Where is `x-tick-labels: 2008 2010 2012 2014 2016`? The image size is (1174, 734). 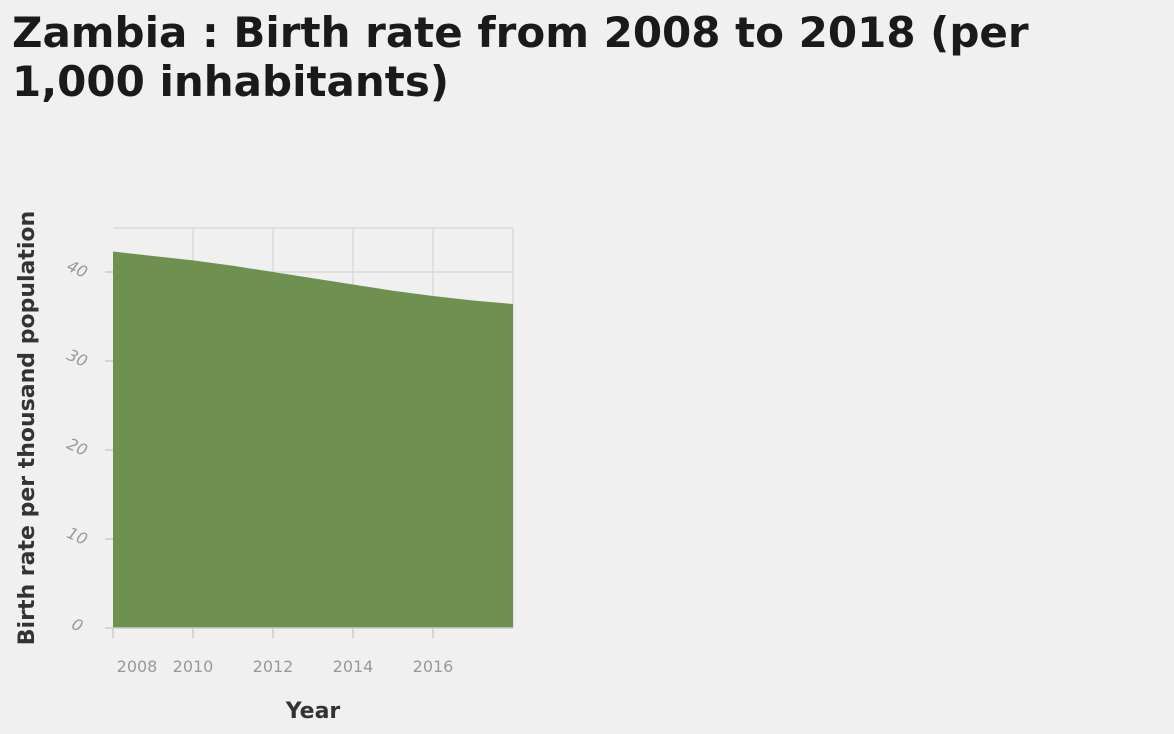 x-tick-labels: 2008 2010 2012 2014 2016 is located at coordinates (285, 666).